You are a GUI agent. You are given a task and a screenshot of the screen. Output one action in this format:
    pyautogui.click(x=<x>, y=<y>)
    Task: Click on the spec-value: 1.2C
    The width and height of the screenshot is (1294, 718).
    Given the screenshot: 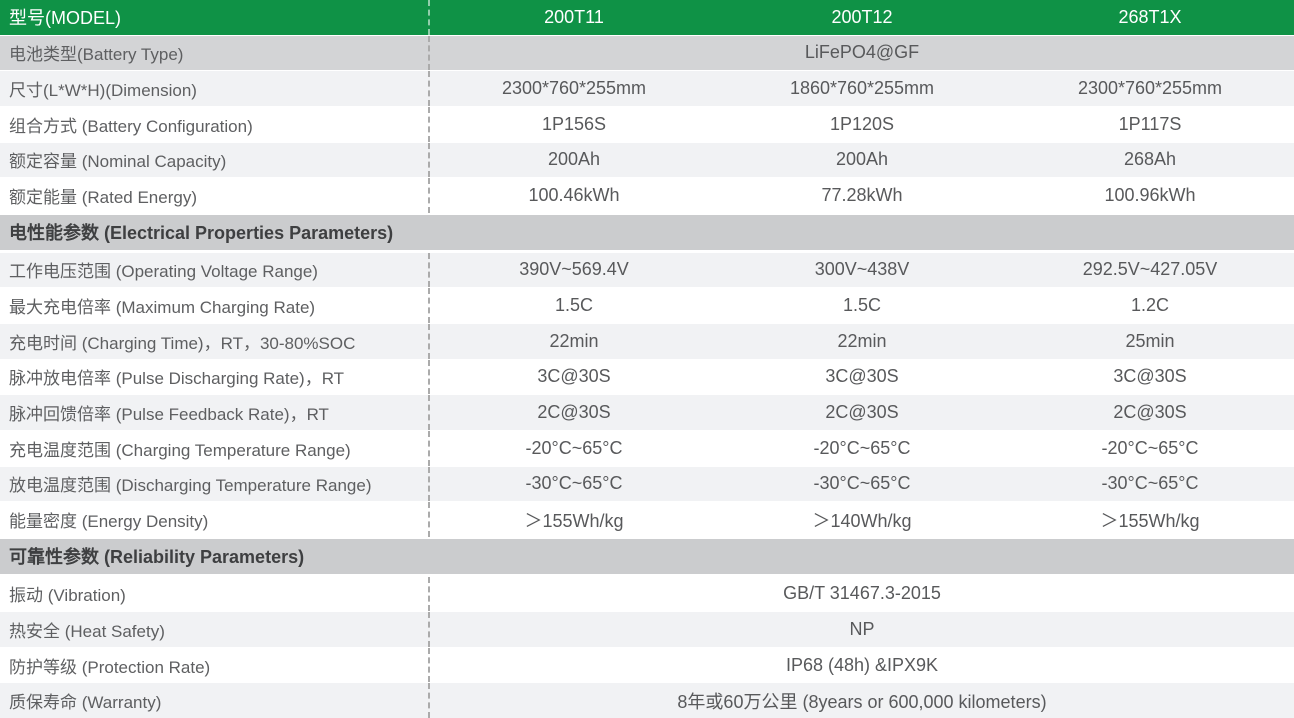 What is the action you would take?
    pyautogui.click(x=1150, y=305)
    